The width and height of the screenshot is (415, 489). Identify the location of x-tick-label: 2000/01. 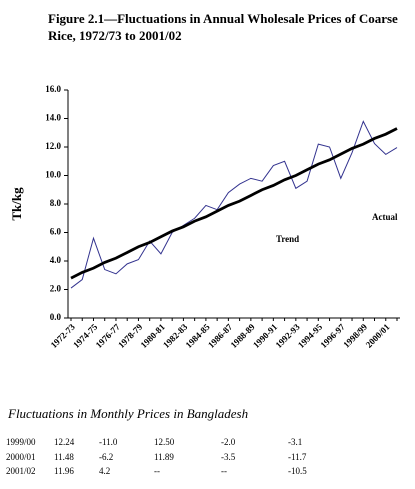
(378, 335).